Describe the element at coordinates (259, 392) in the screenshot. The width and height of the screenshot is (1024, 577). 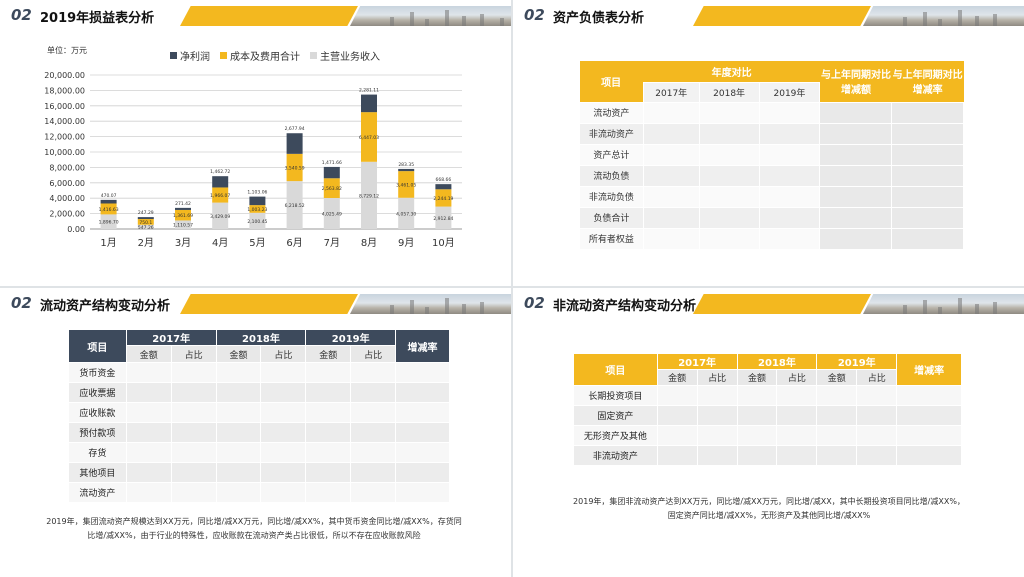
I see `table-row: 应收票据` at that location.